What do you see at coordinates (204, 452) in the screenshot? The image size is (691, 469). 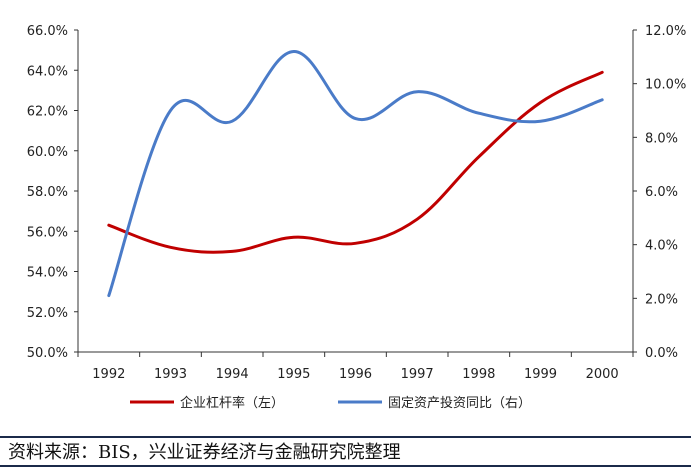 I see `source-note: 资料来源：BIS，兴业证券经济与金融研究院整理` at bounding box center [204, 452].